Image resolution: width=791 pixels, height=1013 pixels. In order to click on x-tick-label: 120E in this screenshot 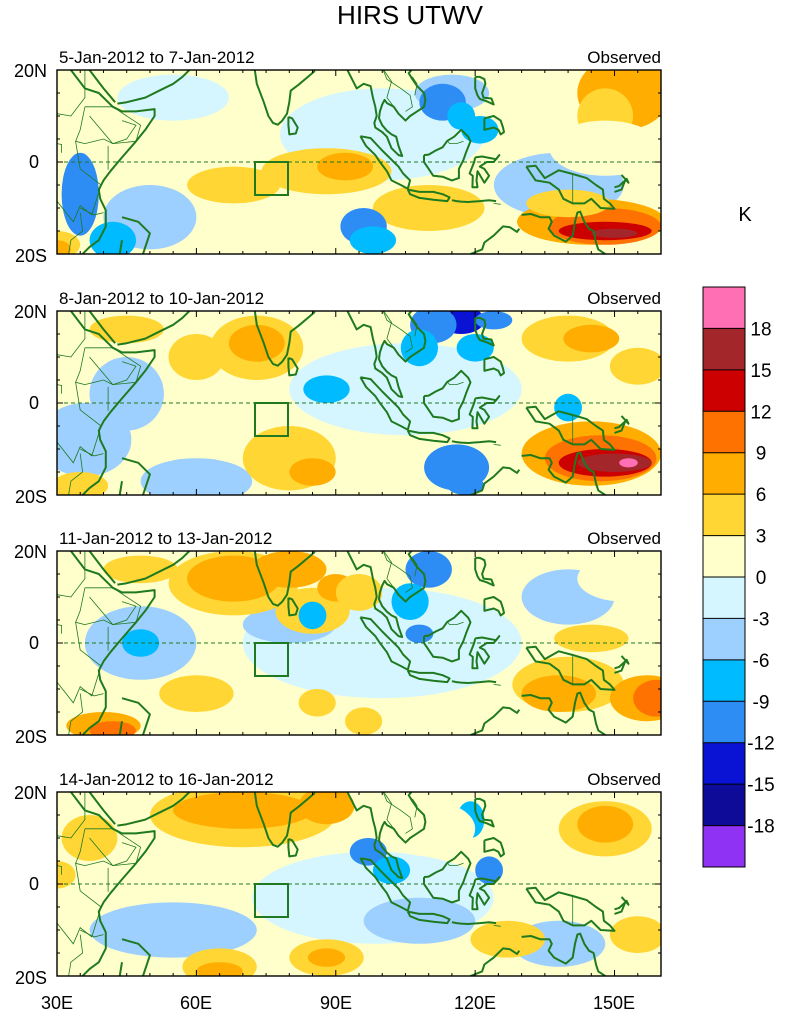, I will do `click(475, 1003)`.